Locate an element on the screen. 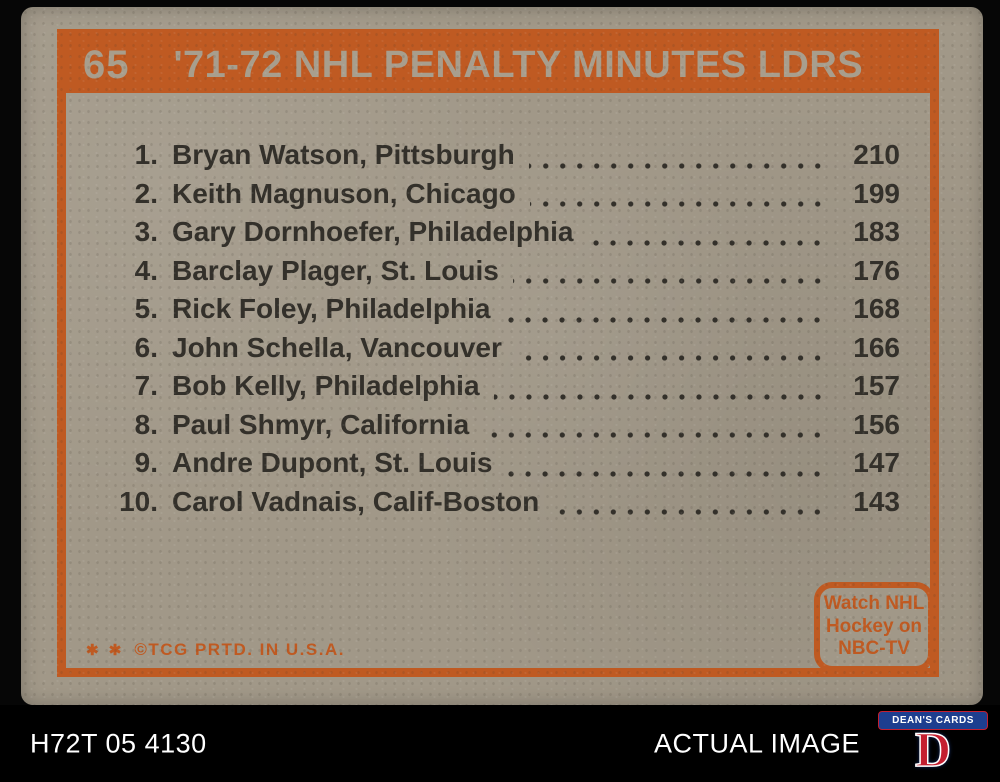  player-rank: 7. is located at coordinates (146, 385).